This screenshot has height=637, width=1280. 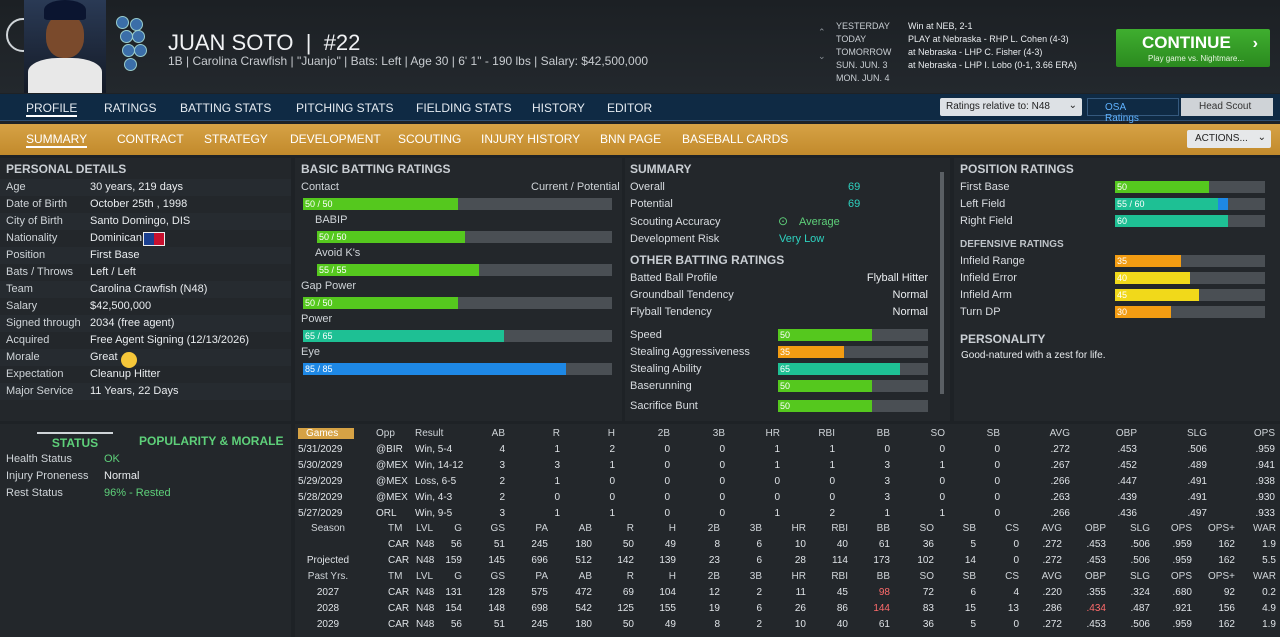 What do you see at coordinates (1227, 107) in the screenshot?
I see `head-scout-button: Head Scout` at bounding box center [1227, 107].